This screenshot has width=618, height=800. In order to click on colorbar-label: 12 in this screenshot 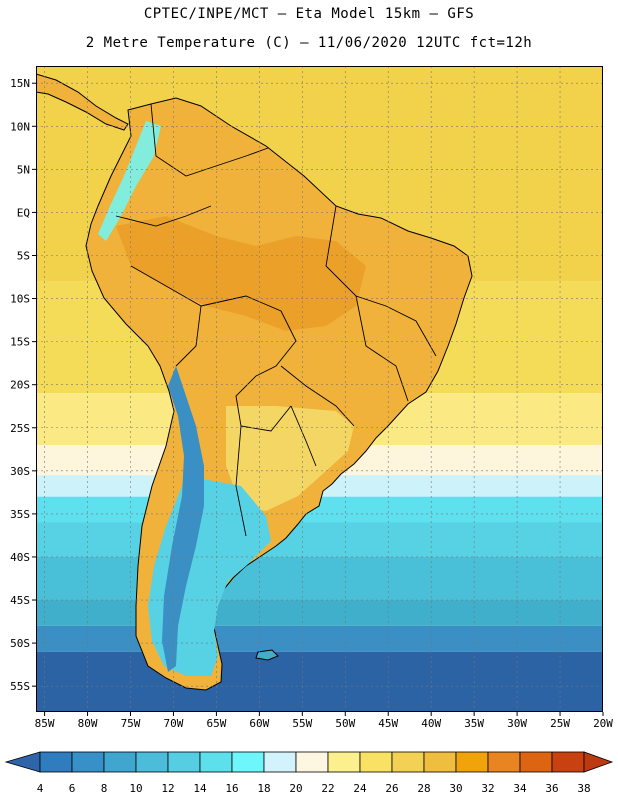, I will do `click(167, 788)`.